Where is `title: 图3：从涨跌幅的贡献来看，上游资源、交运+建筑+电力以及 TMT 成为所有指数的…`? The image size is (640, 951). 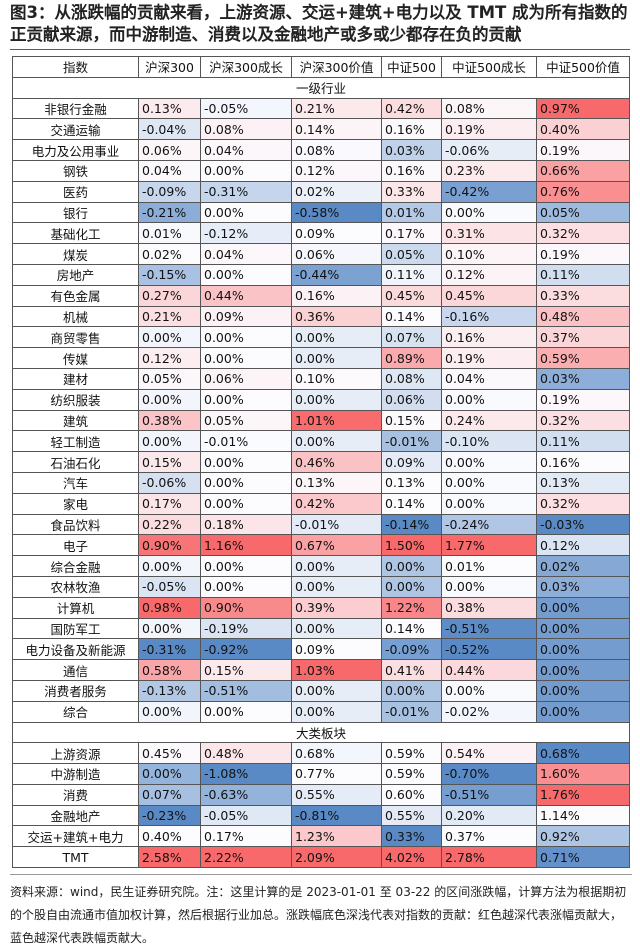 title: 图3：从涨跌幅的贡献来看，上游资源、交运+建筑+电力以及 TMT 成为所有指数的… is located at coordinates (319, 23).